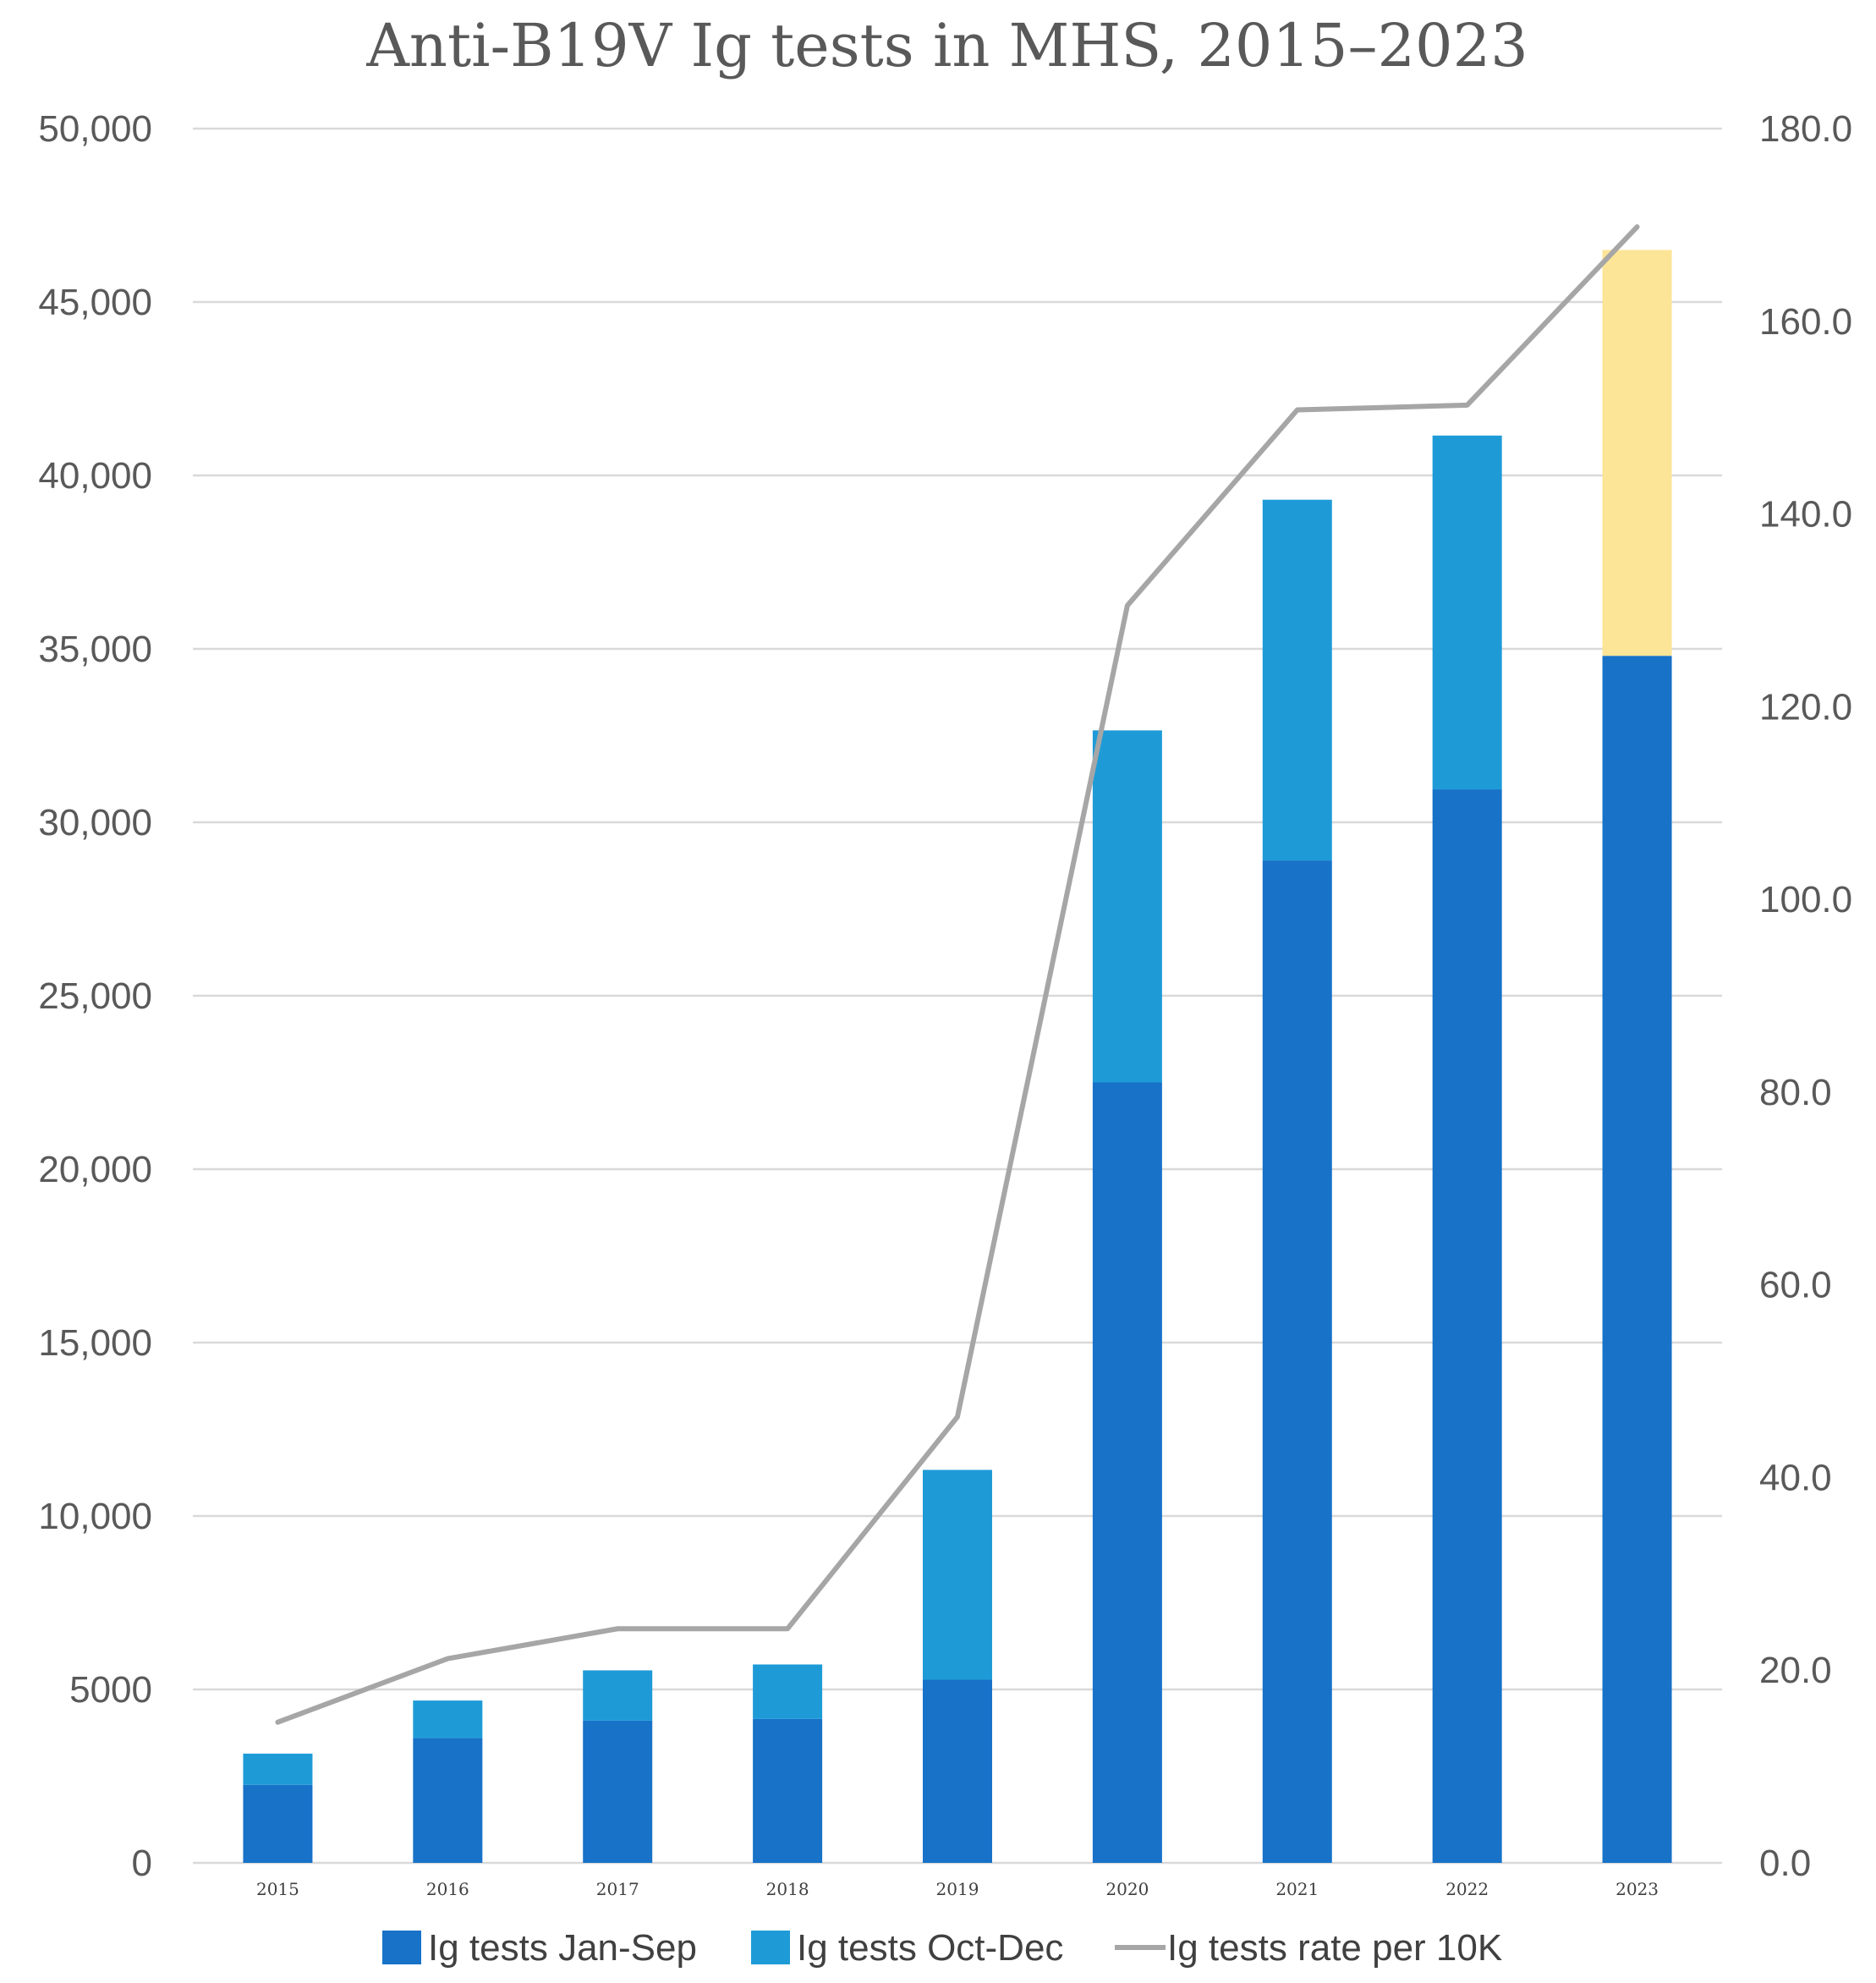  Describe the element at coordinates (1637, 1260) in the screenshot. I see `bar-jan-sep-2023` at that location.